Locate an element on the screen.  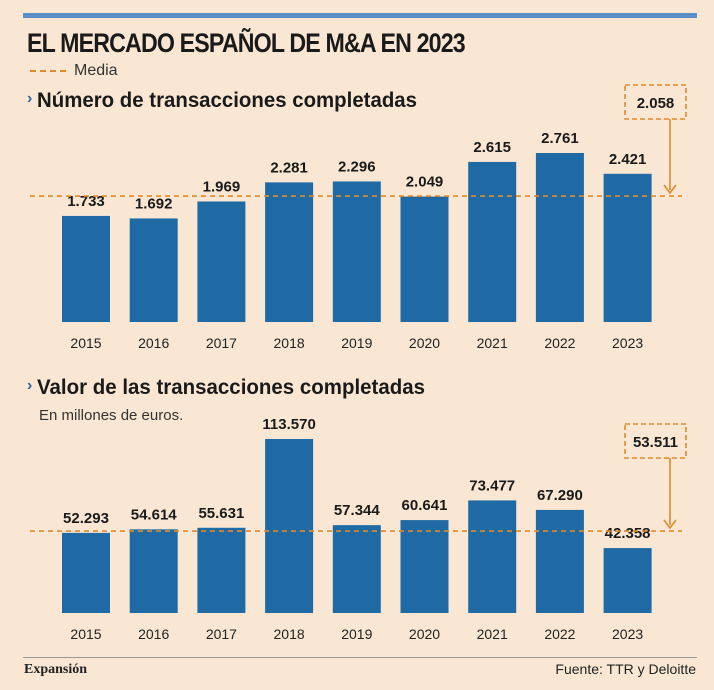
bar-value-label: 1.692 is located at coordinates (154, 203).